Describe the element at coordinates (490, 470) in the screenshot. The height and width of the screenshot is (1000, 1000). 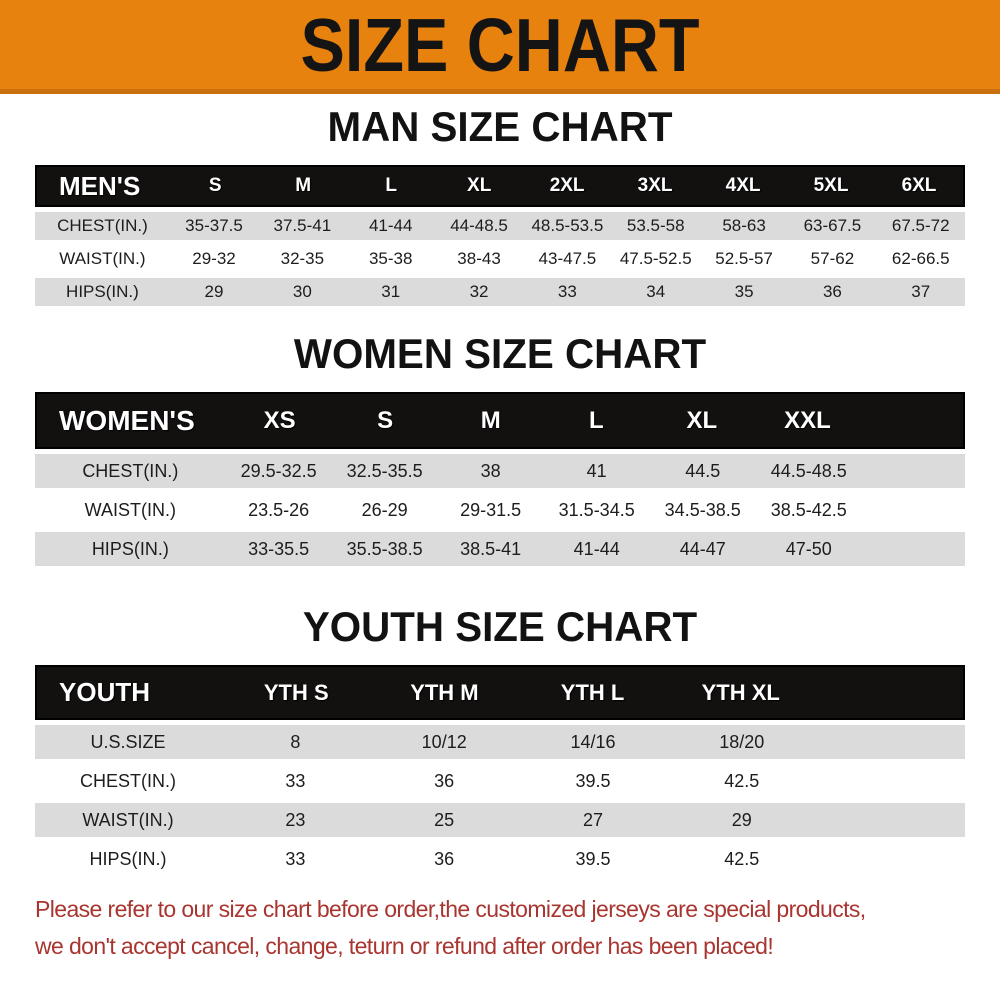
I see `women-value-0-2: 38` at that location.